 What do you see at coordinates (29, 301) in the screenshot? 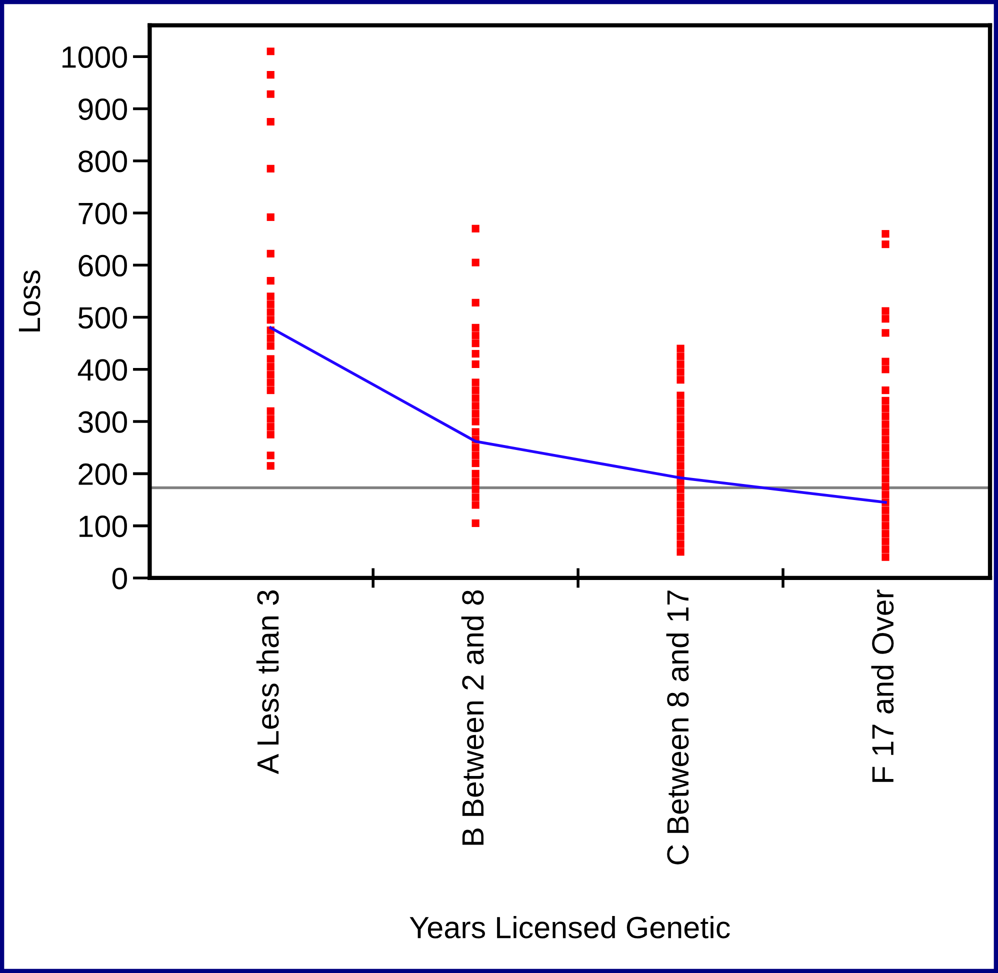
I see `y-axis-title: Loss` at bounding box center [29, 301].